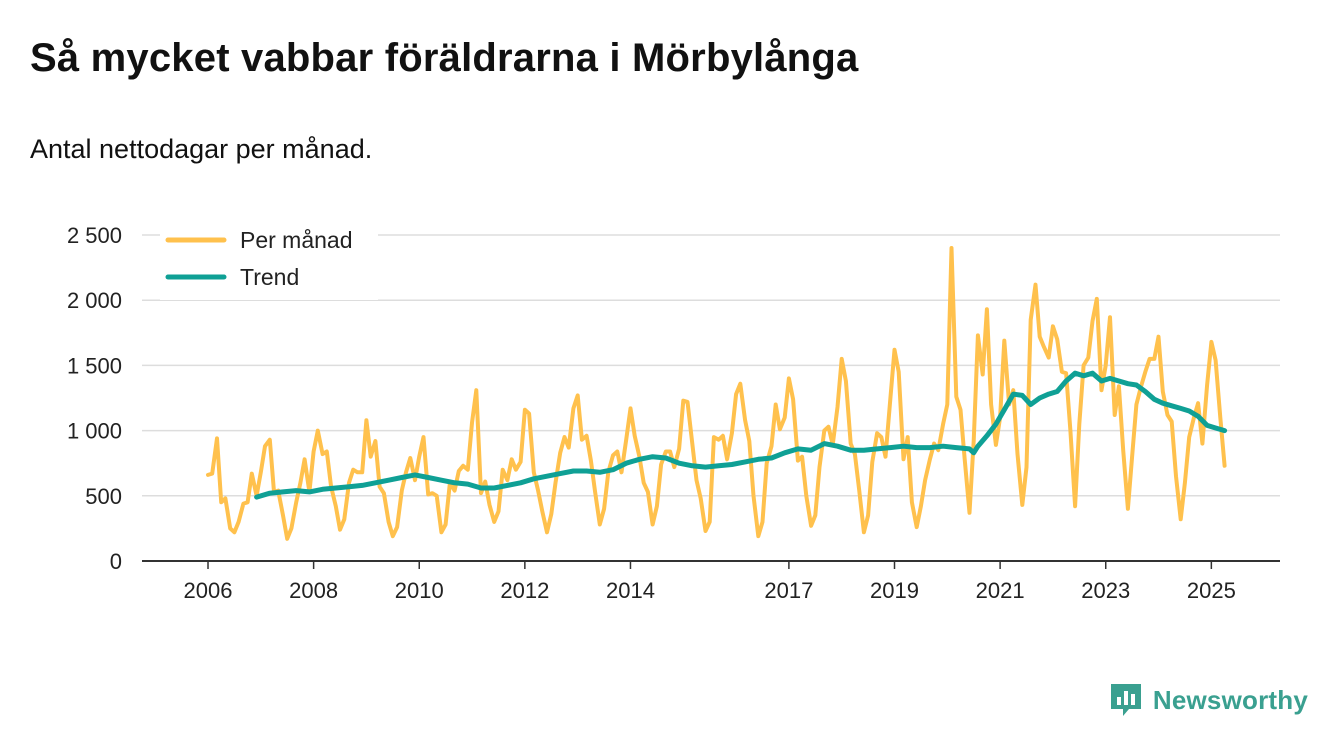 Image resolution: width=1340 pixels, height=753 pixels. I want to click on newsworthy-logo-icon, so click(1125, 700).